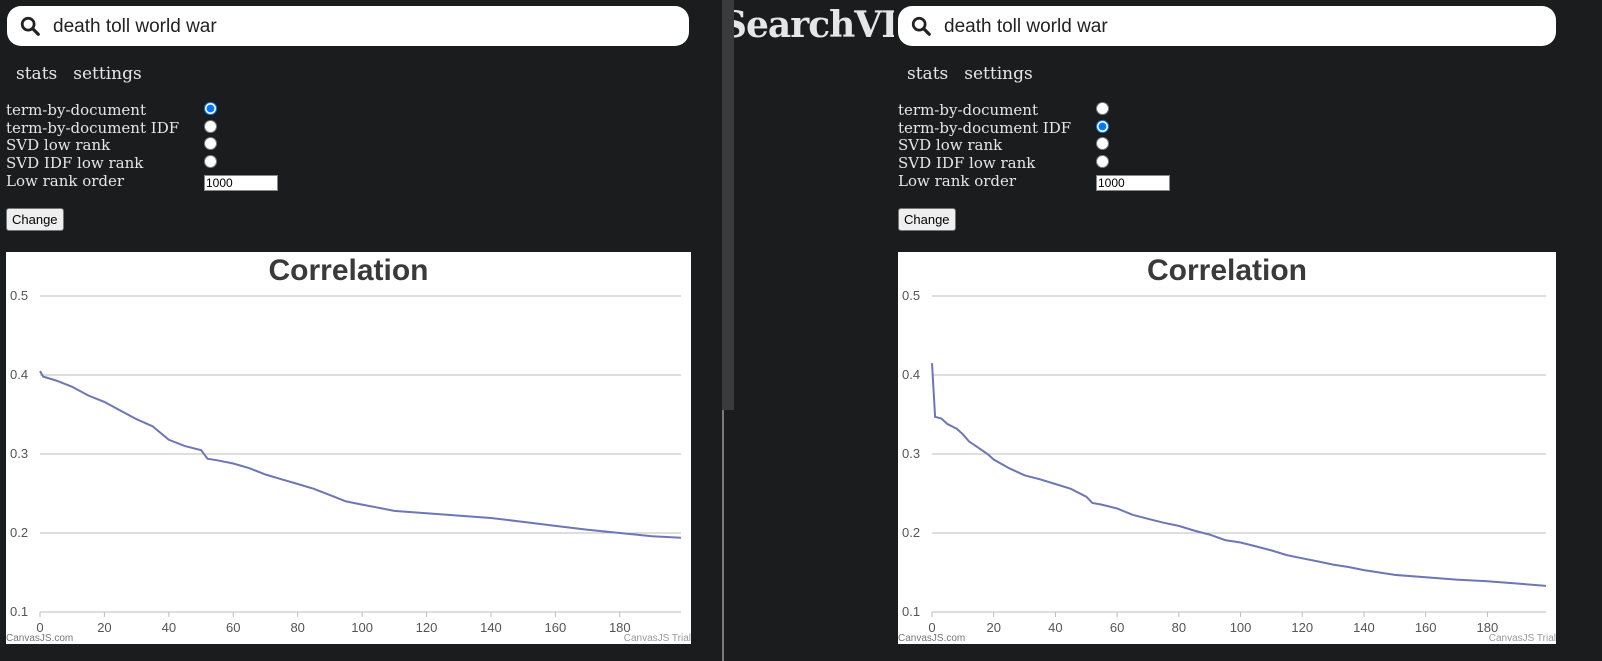 The height and width of the screenshot is (661, 1602). Describe the element at coordinates (814, 25) in the screenshot. I see `brand-logo: SearchVD` at that location.